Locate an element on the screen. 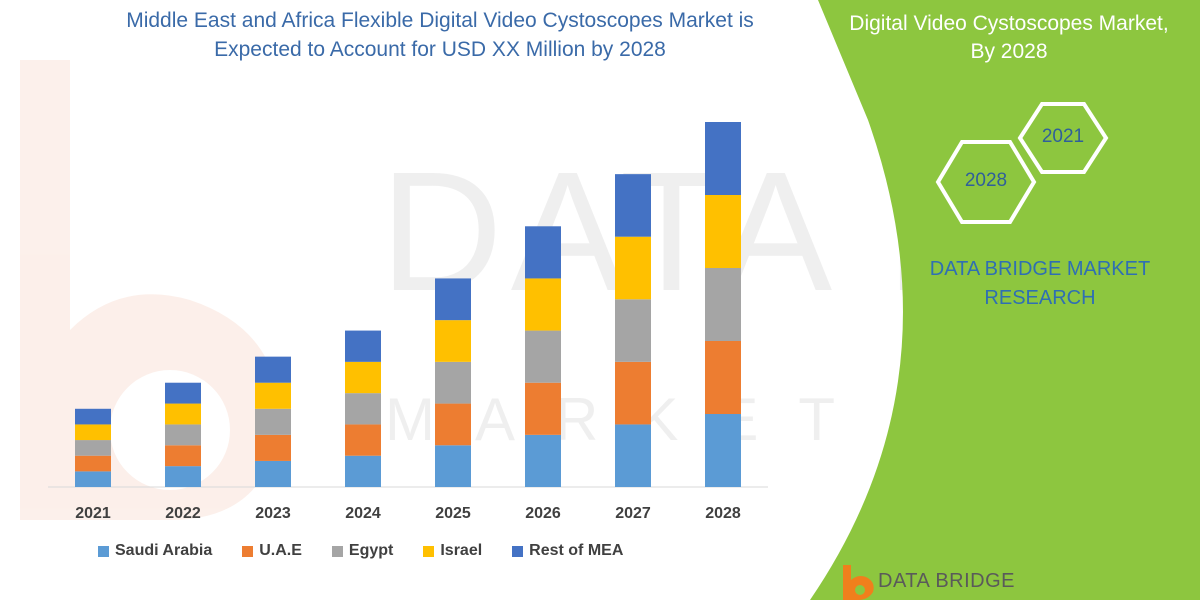  bar-segment-2026-u-a-e is located at coordinates (543, 408).